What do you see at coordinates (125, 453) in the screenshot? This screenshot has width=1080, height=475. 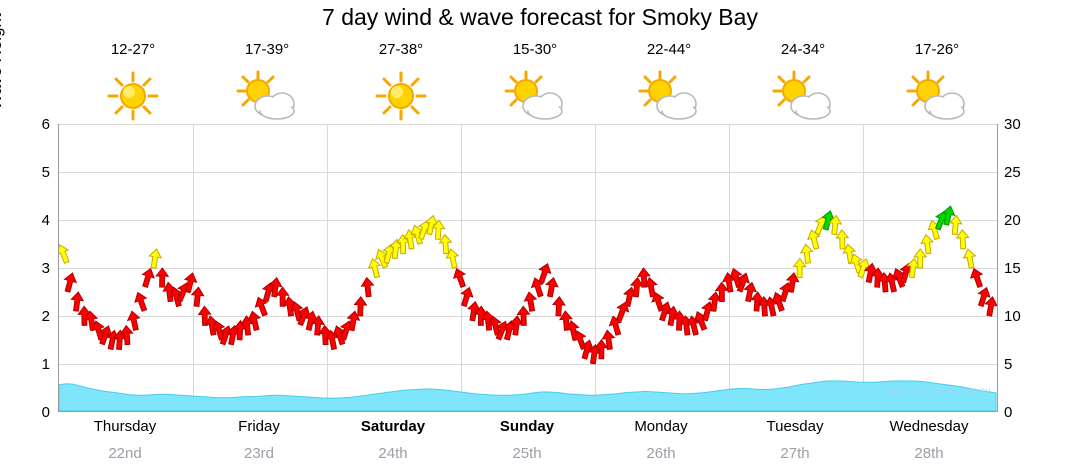 I see `x-tick-date-1: 22nd` at bounding box center [125, 453].